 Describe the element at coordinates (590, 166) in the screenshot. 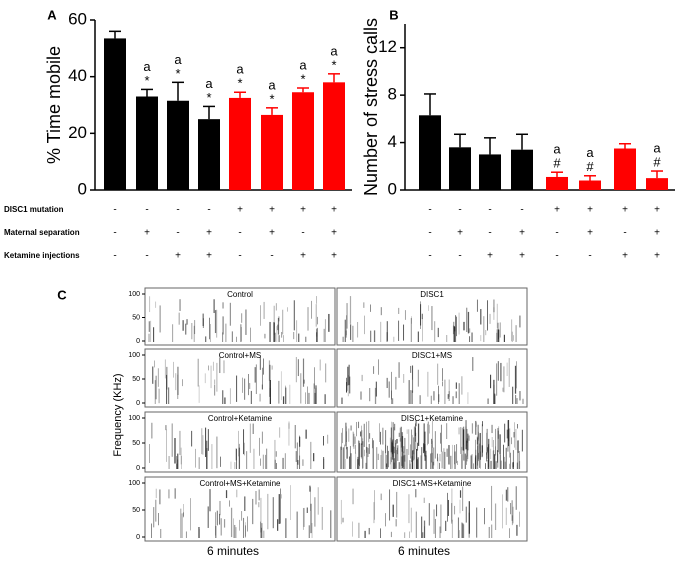

I see `significance-mark: #` at that location.